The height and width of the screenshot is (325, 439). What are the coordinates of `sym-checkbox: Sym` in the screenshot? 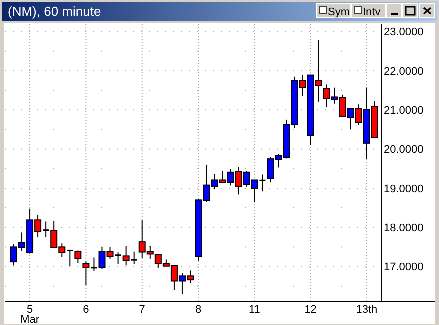 It's located at (334, 11).